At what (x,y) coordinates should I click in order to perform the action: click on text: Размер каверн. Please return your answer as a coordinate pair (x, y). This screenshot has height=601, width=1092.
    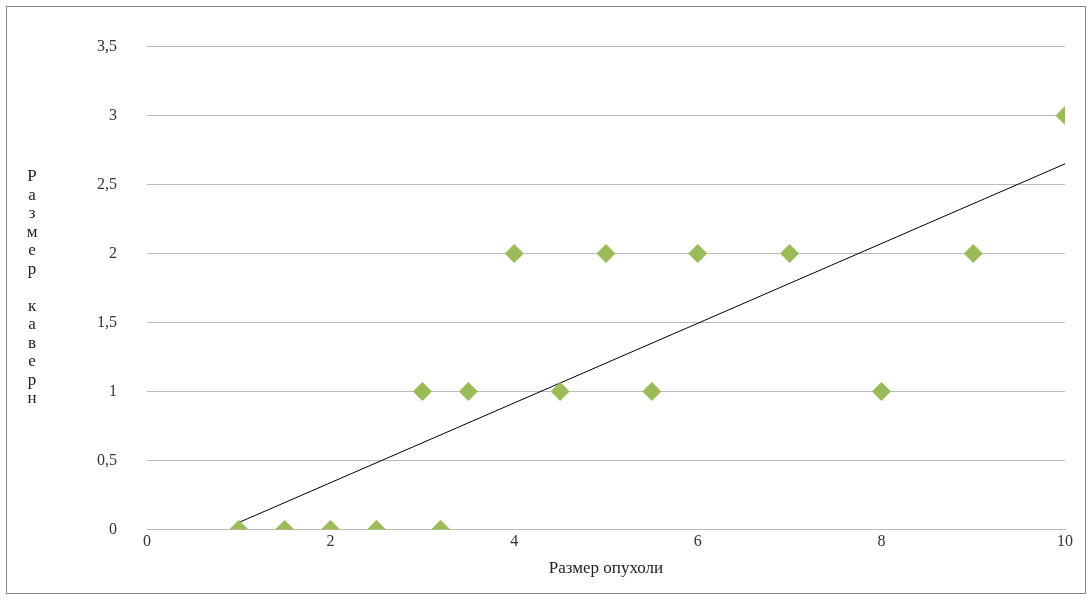
    Looking at the image, I should click on (32, 287).